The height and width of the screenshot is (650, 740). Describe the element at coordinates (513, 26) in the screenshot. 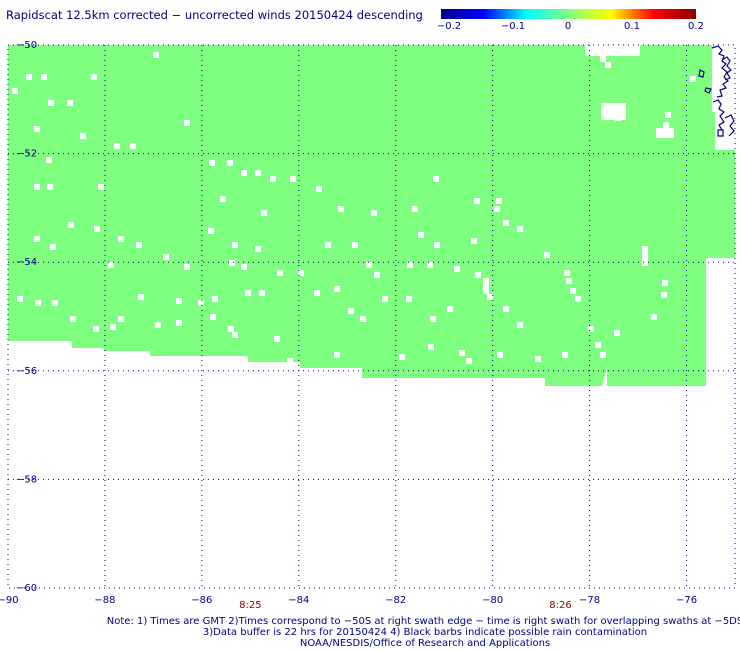

I see `colorbar-label: −0.1` at that location.